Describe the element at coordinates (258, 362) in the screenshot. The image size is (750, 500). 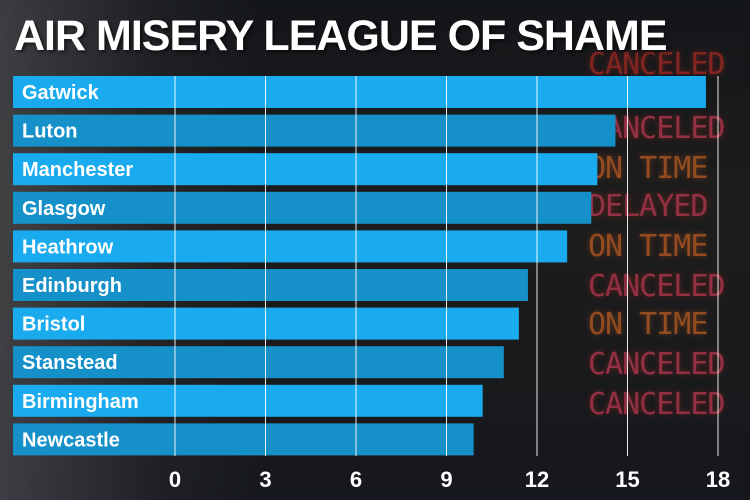
I see `bar-stanstead` at that location.